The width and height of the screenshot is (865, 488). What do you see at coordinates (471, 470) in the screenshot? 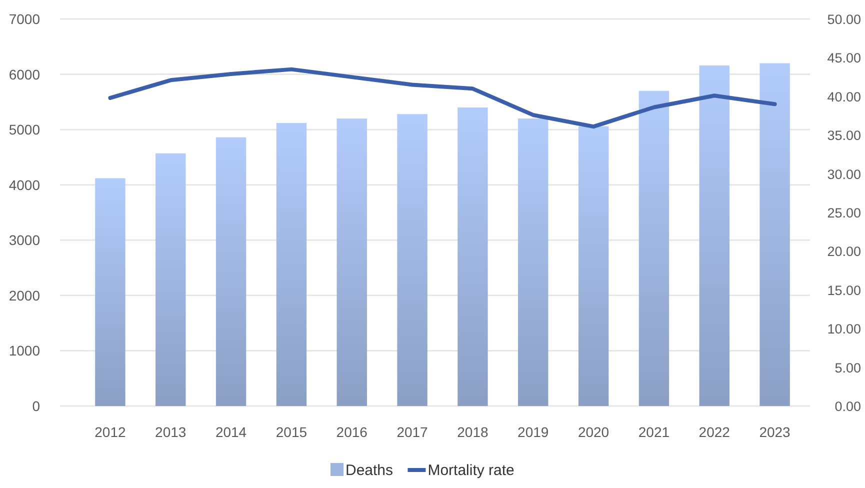
I see `legend-label: Mortality rate` at bounding box center [471, 470].